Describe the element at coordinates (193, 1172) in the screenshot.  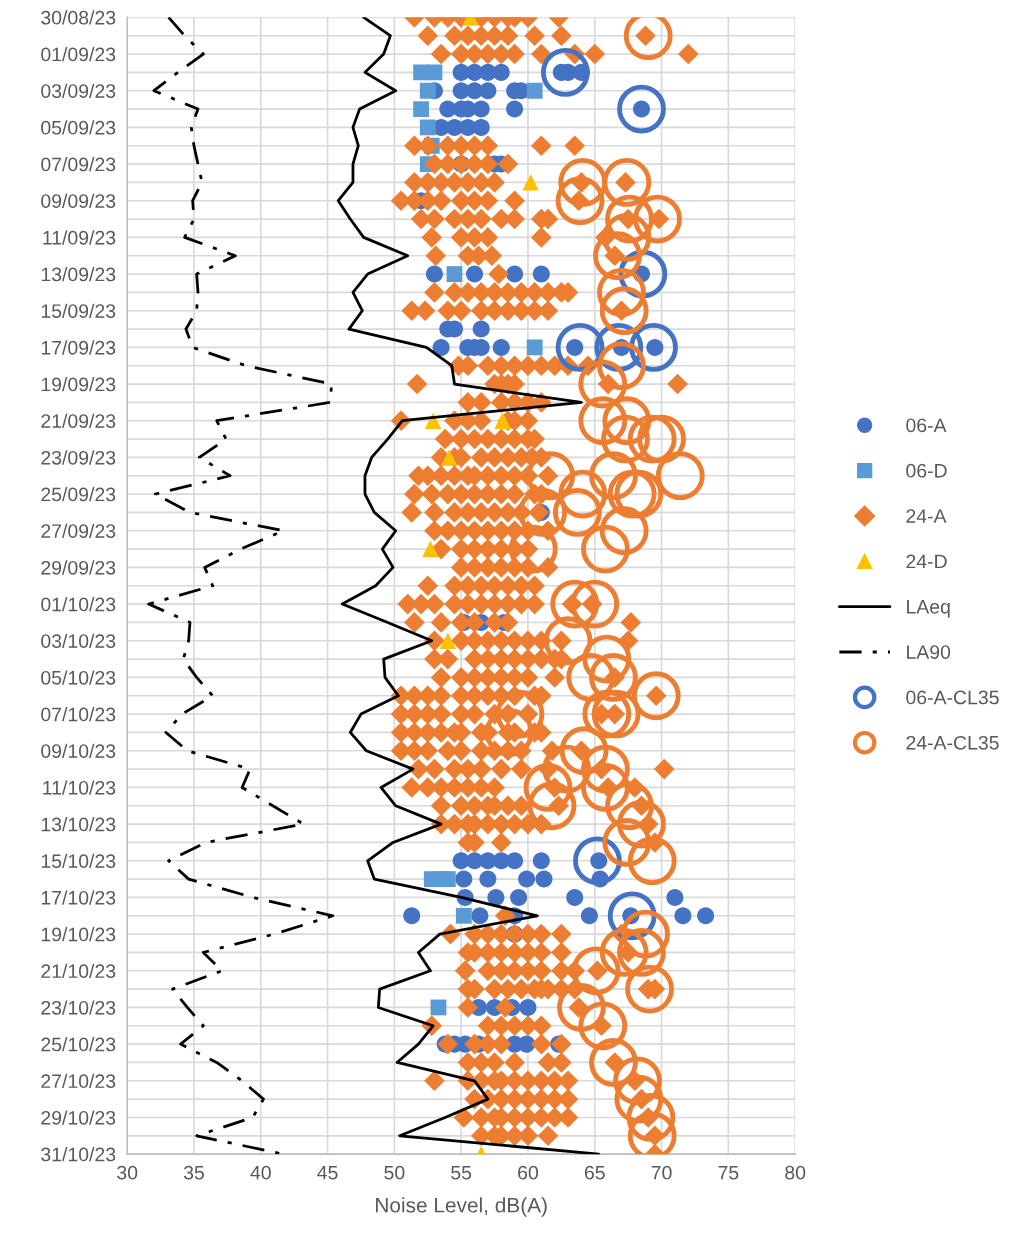
I see `x-tick-label: 35` at that location.